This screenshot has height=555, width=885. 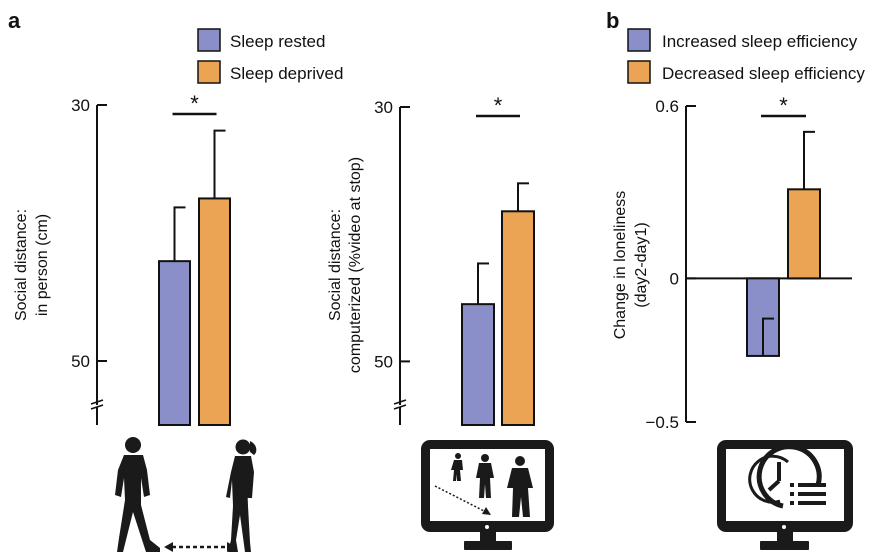 I want to click on y-tick-label: 0.6, so click(x=667, y=106).